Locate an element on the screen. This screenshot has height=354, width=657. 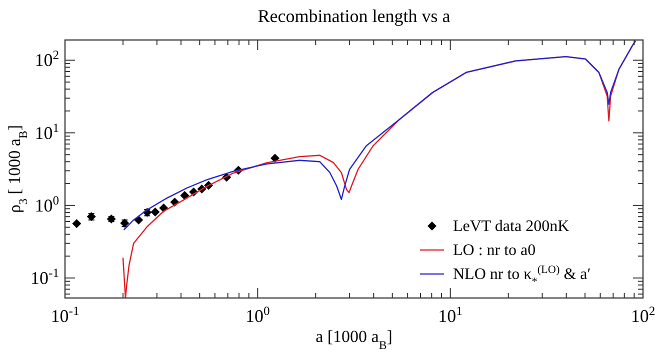
x-tick-label: 10$^{1}$ is located at coordinates (450, 315).